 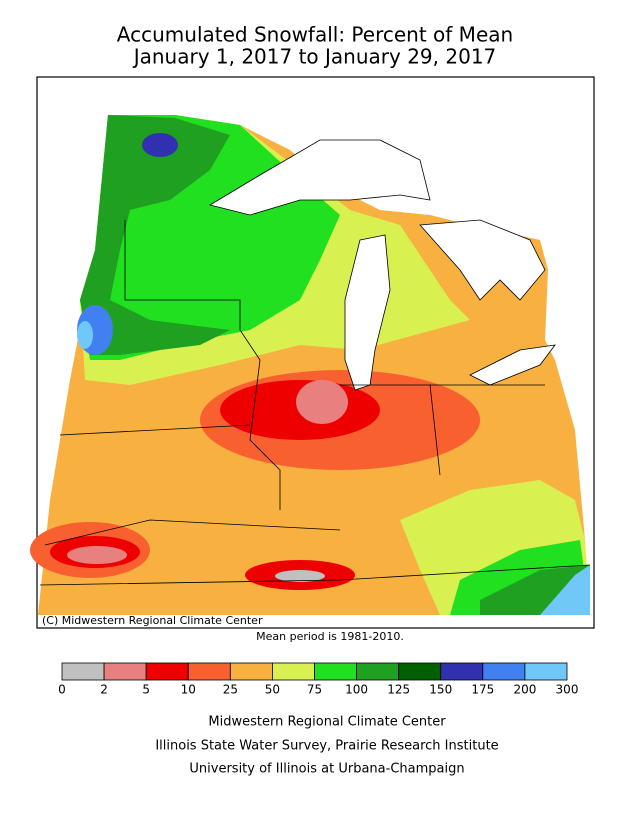 I want to click on title: Accumulated Snowfall: Percent of Mean, so click(x=315, y=35).